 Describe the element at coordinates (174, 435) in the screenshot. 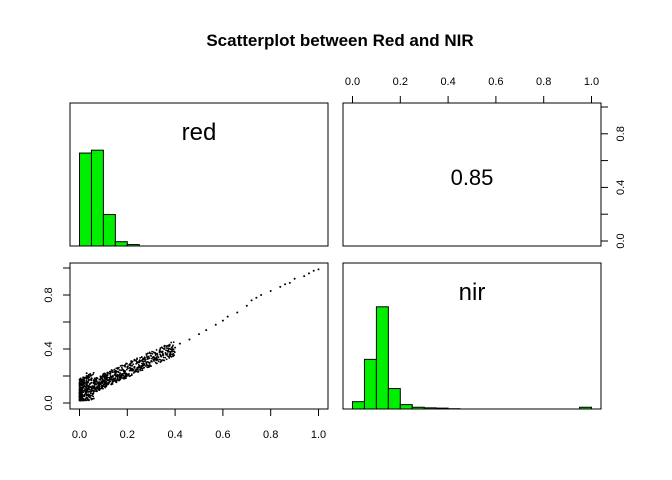

I see `tick-label-bottom: 0.4` at that location.